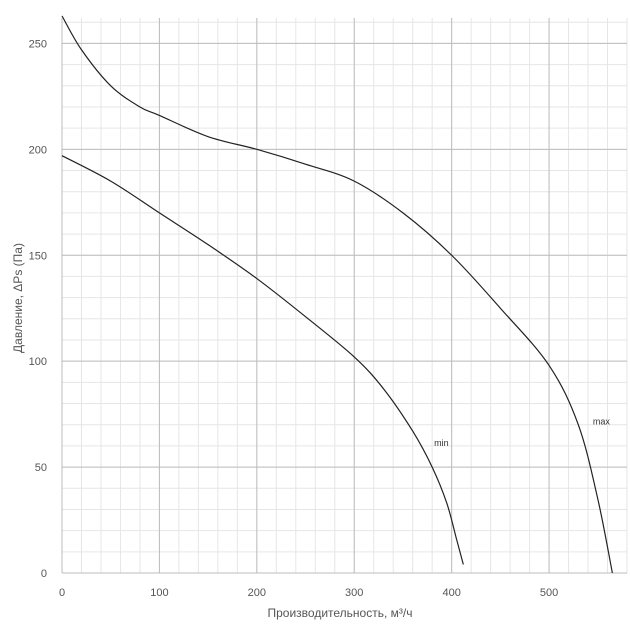 This screenshot has height=630, width=630. What do you see at coordinates (38, 150) in the screenshot?
I see `y-tick-label: 200` at bounding box center [38, 150].